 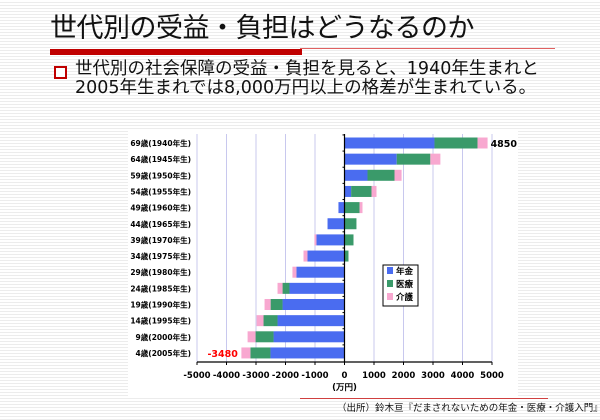 I want to click on category-label: 69歳(1940年生), so click(x=160, y=143).